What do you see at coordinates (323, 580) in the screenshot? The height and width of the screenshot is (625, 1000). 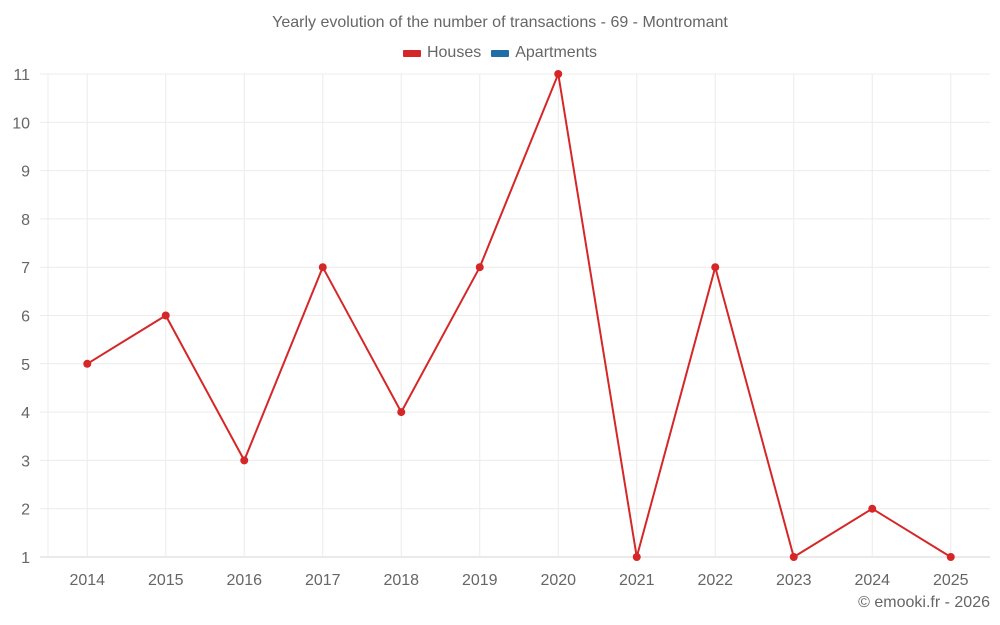 I see `x-tick-label: 2017` at bounding box center [323, 580].